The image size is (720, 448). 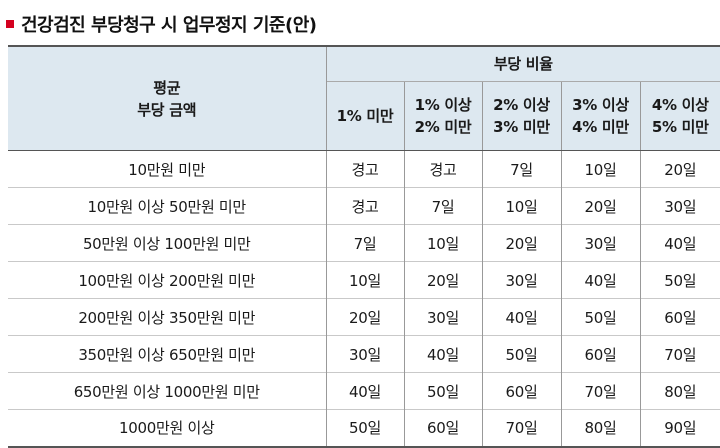 I want to click on table-row: 200만원 이상 350만원 미만 20일 30일 40일 50일 60일, so click(x=364, y=317).